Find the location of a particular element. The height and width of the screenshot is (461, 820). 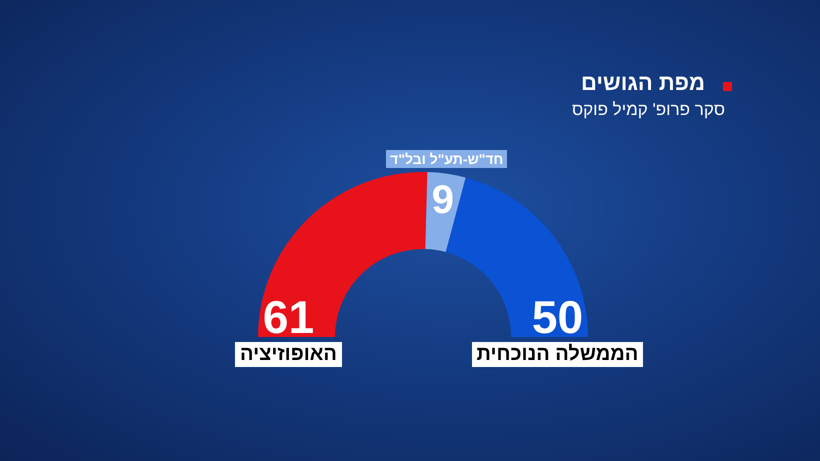

data-label: 9 is located at coordinates (443, 200).